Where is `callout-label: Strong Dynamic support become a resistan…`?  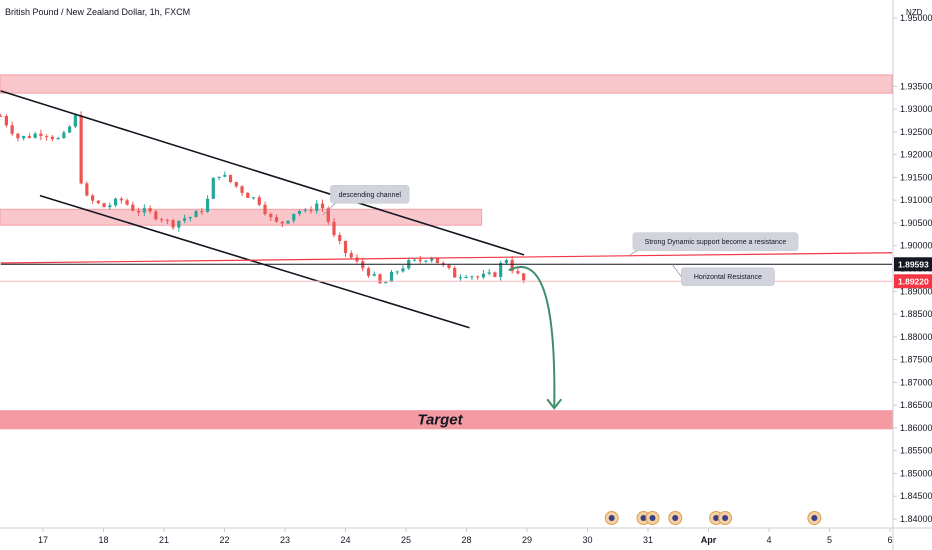 callout-label: Strong Dynamic support become a resistan… is located at coordinates (716, 242).